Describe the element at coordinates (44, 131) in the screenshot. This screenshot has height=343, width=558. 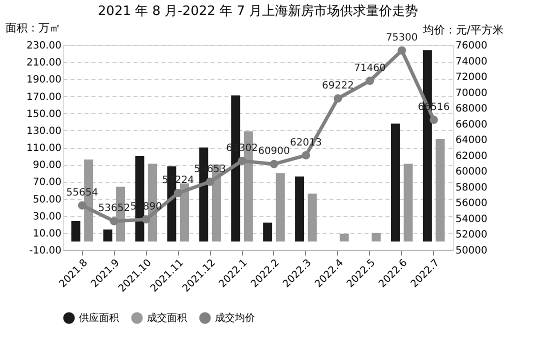
I see `y-tick-label: 130.00` at that location.